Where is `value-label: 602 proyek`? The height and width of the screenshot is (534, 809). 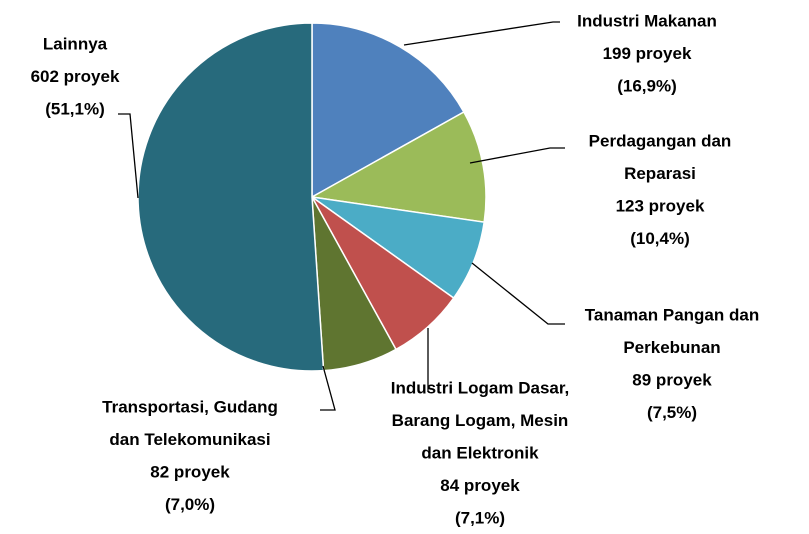 value-label: 602 proyek is located at coordinates (75, 76).